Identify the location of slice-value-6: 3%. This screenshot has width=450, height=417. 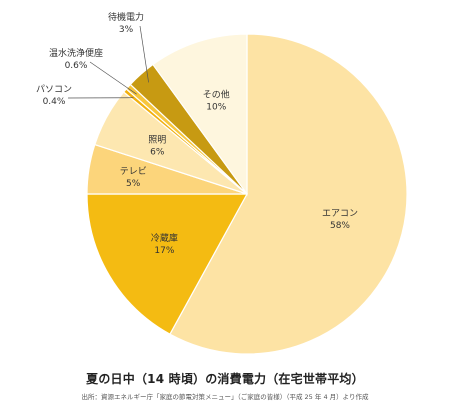
(126, 30).